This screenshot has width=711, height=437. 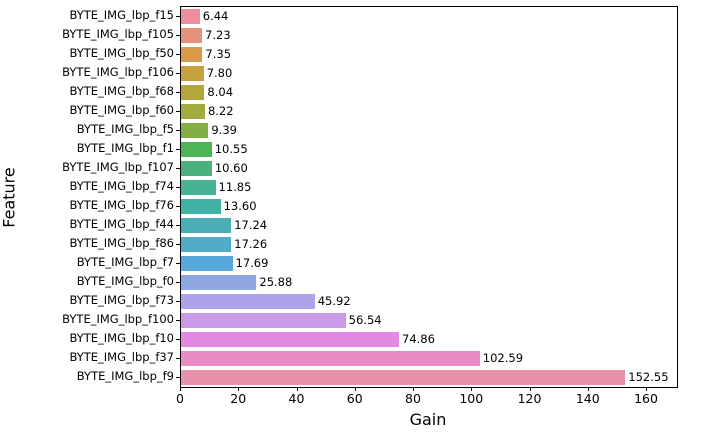 I want to click on x-tick-label: 160, so click(x=646, y=398).